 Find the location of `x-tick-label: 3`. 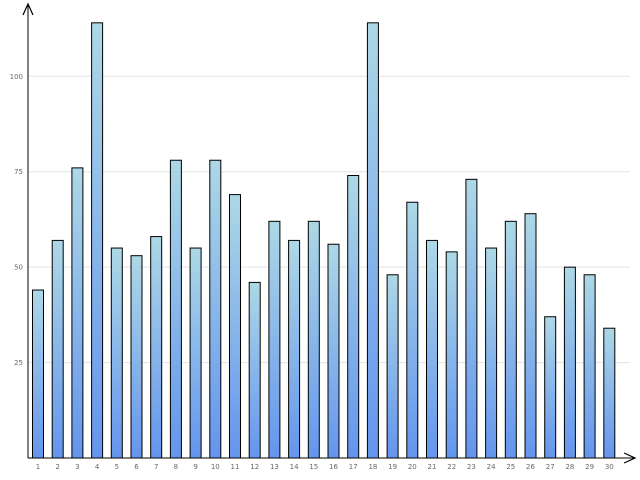

x-tick-label: 3 is located at coordinates (77, 467).